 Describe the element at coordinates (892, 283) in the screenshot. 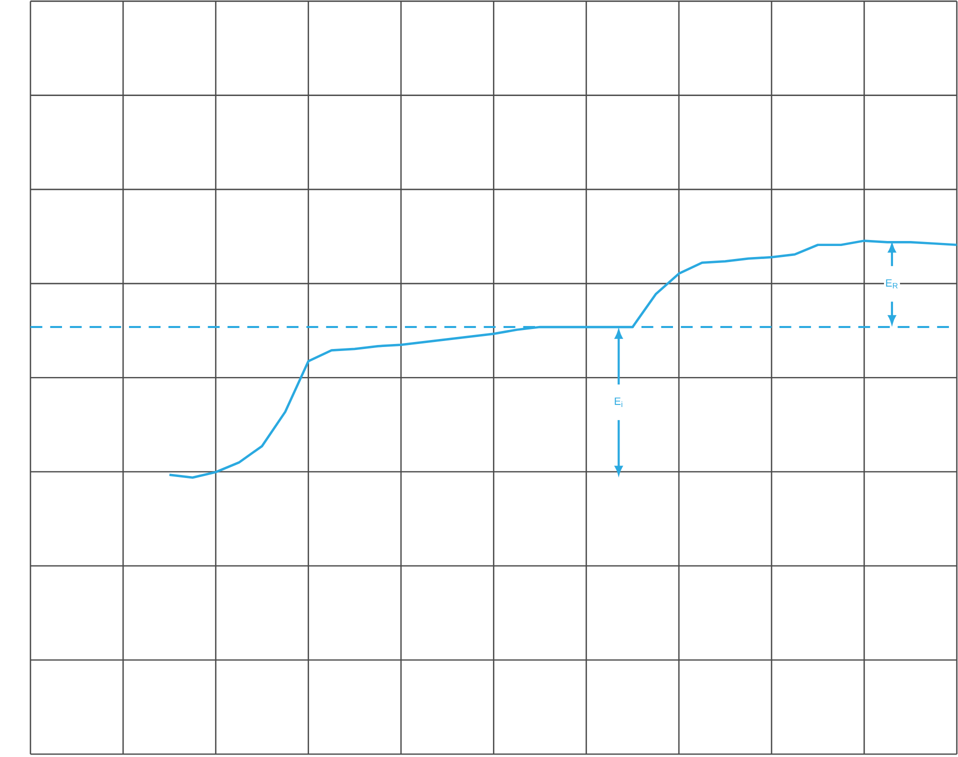

I see `annotation: E$_{R}$` at that location.